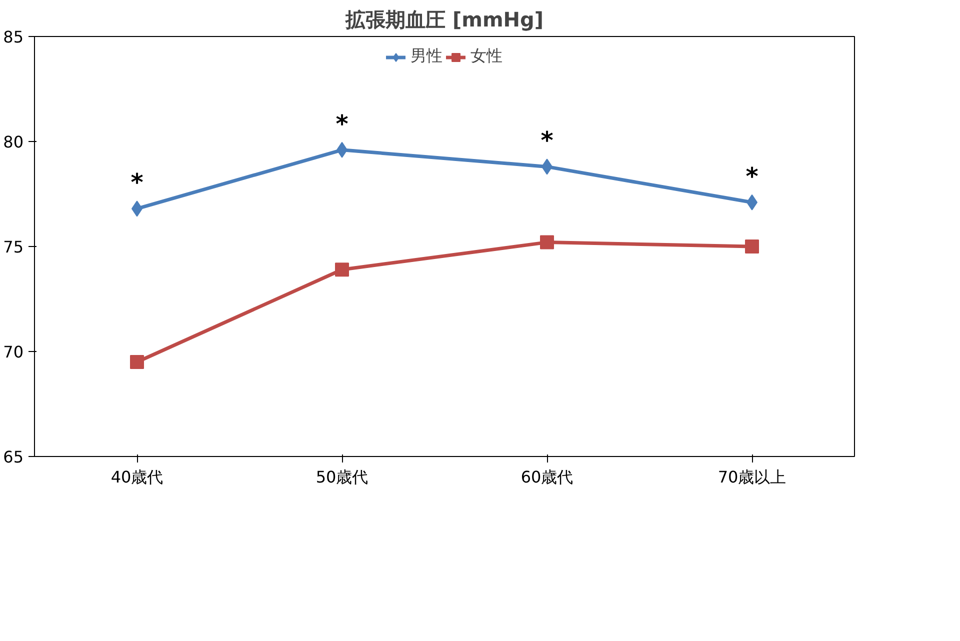 Image resolution: width=960 pixels, height=641 pixels. I want to click on x-tick-label: 60歳代, so click(547, 477).